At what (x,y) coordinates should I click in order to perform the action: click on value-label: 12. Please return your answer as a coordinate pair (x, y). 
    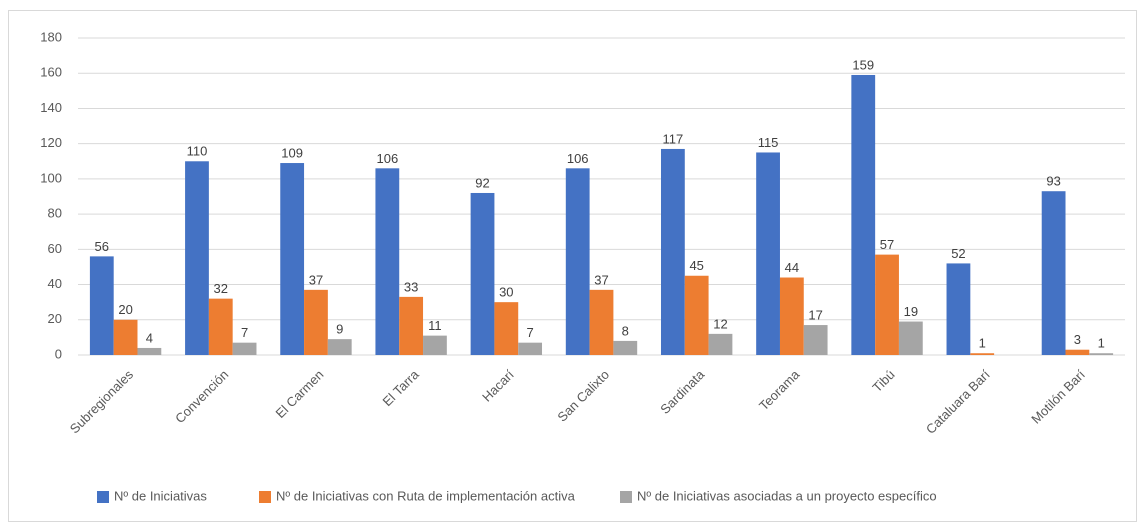
    Looking at the image, I should click on (720, 323).